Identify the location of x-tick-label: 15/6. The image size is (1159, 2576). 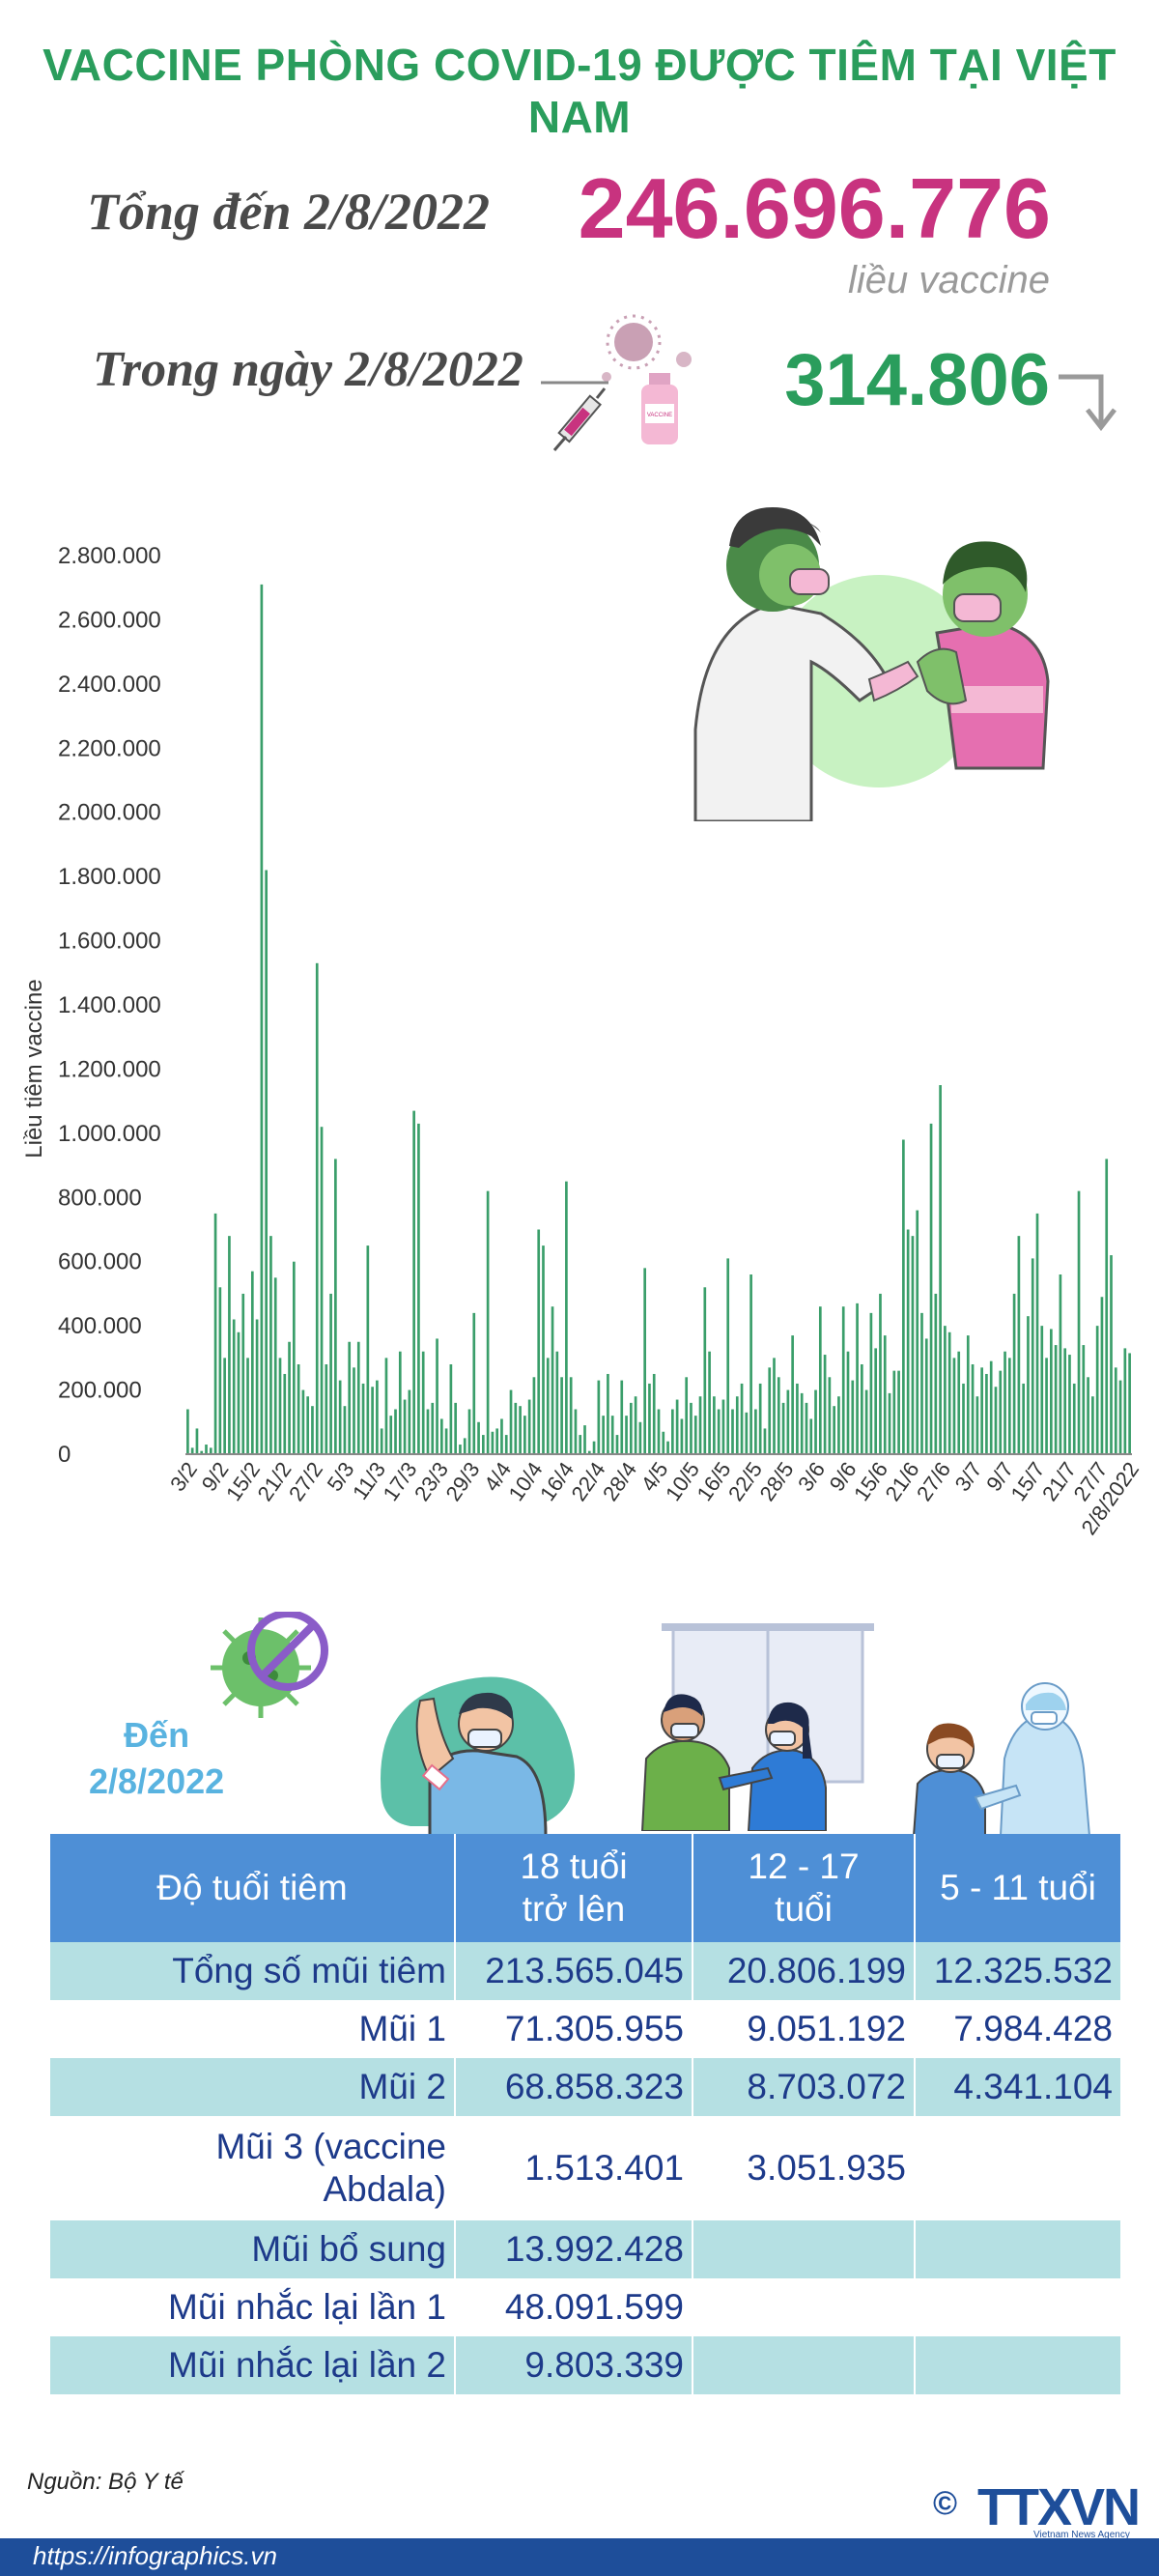
(871, 1482).